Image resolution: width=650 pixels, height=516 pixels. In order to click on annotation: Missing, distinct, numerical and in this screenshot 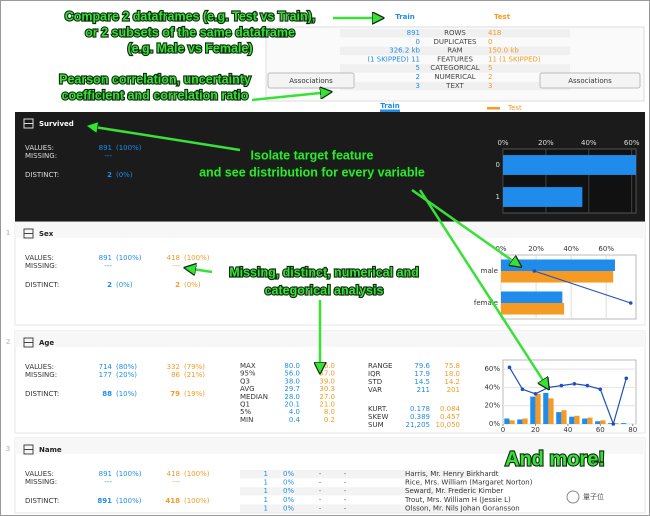, I will do `click(324, 272)`.